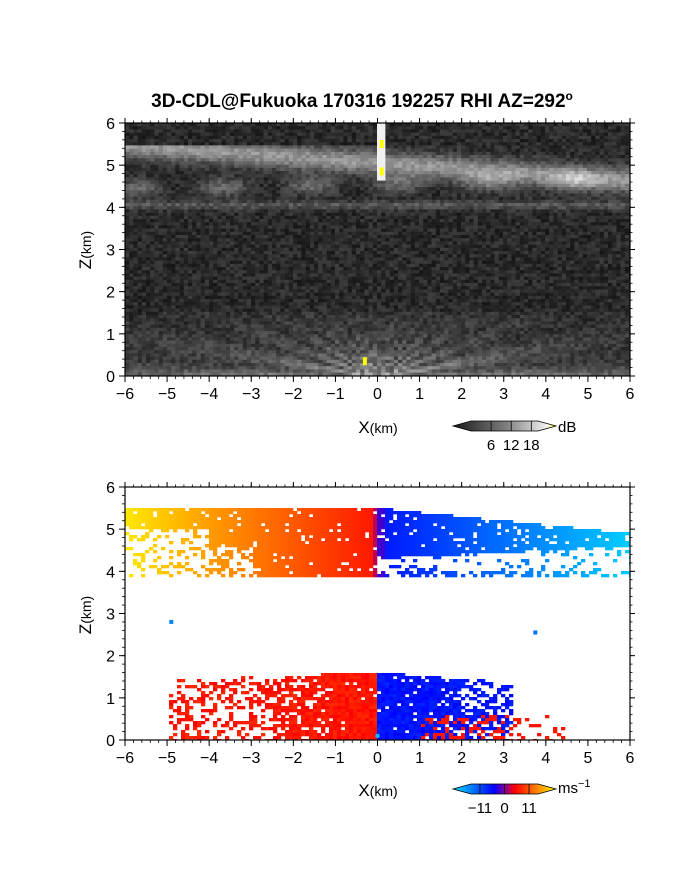  Describe the element at coordinates (209, 758) in the screenshot. I see `x-tick-label: −4` at that location.